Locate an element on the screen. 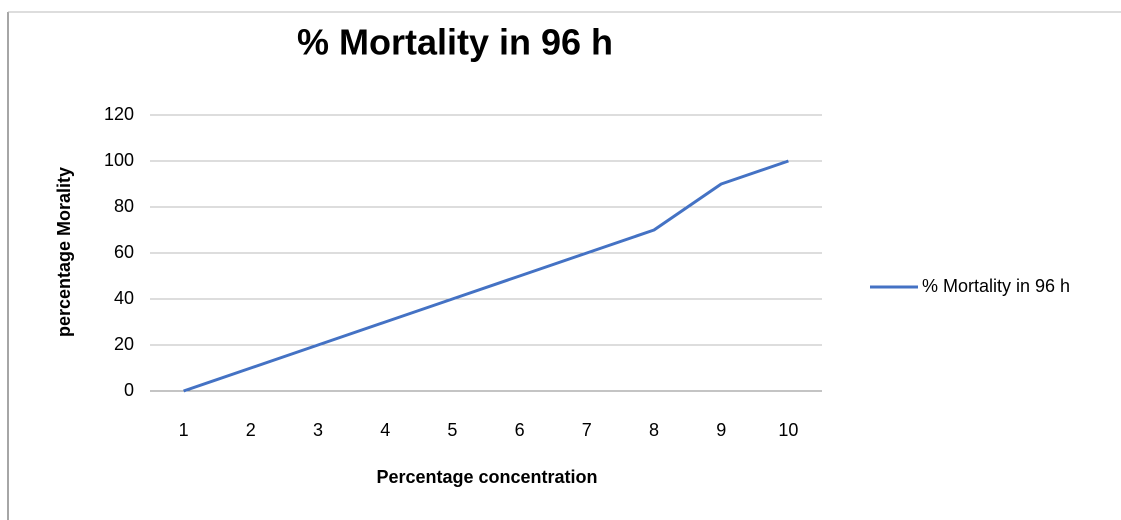 This screenshot has width=1121, height=520. y-axis-title: percentage Morality is located at coordinates (64, 252).